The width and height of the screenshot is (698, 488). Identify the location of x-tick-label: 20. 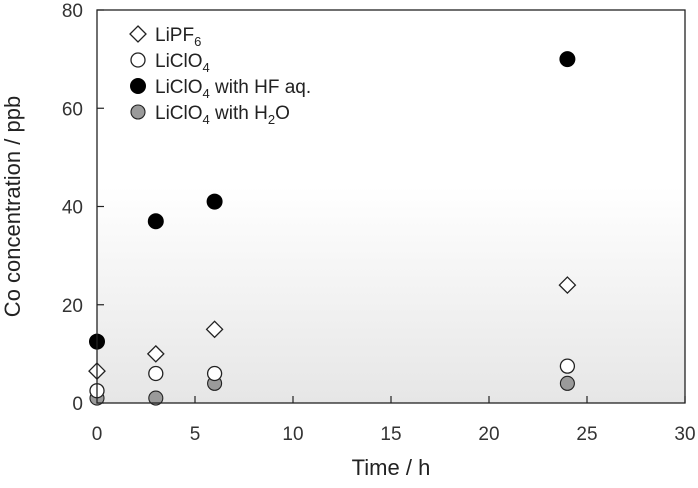
(488, 434).